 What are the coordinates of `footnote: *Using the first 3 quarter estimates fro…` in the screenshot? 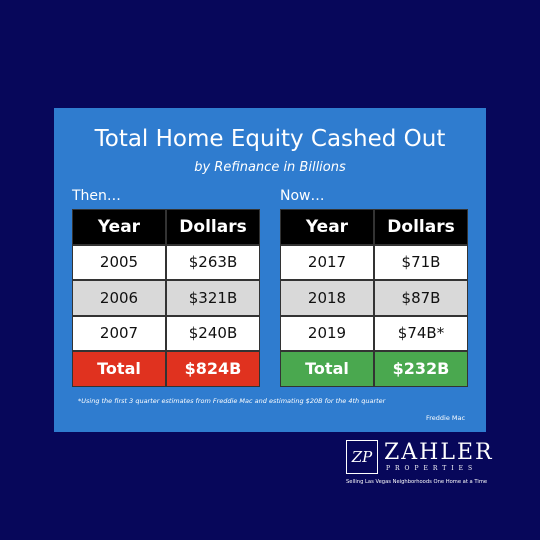 It's located at (232, 401).